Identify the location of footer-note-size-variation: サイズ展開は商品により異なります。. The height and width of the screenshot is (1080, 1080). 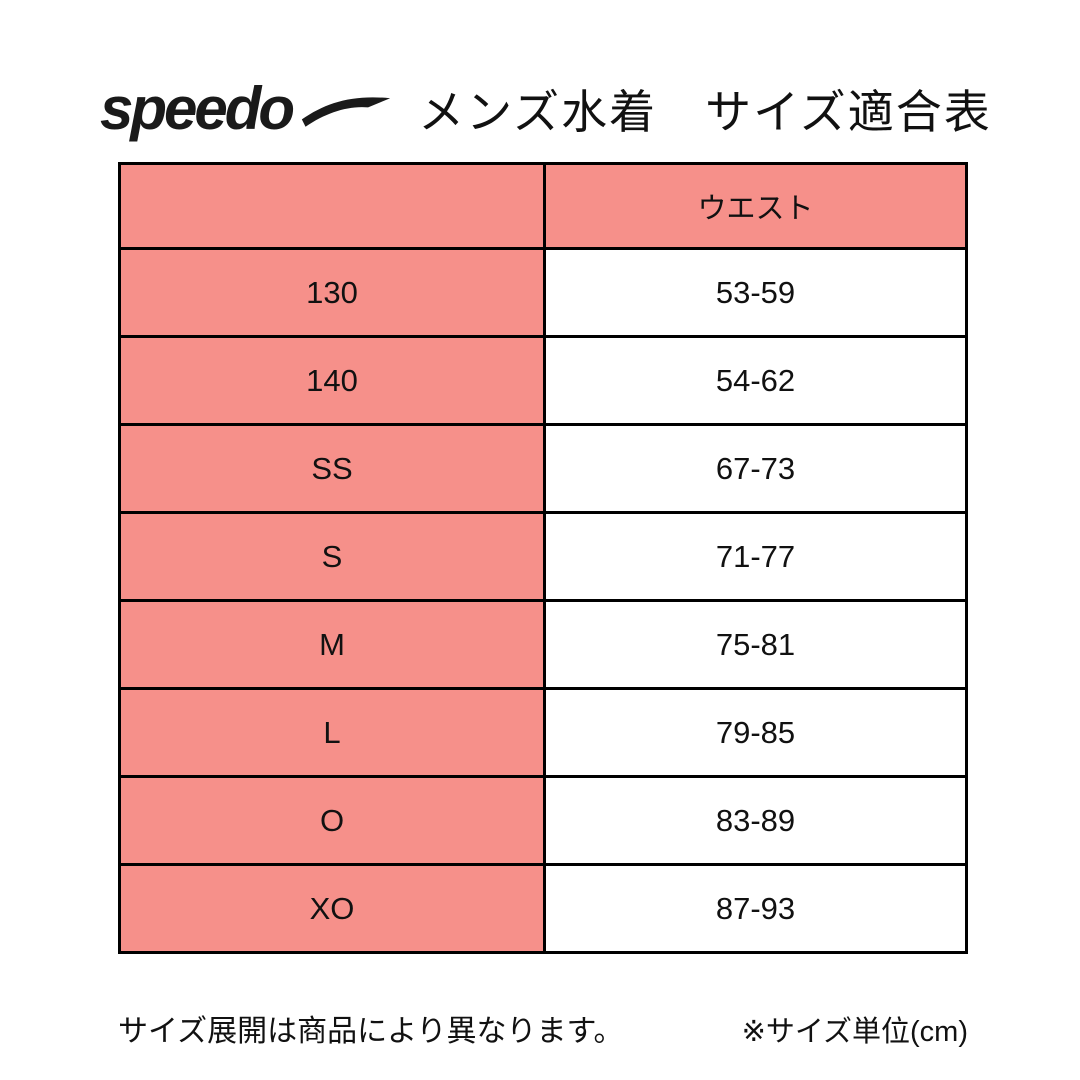
(371, 1031).